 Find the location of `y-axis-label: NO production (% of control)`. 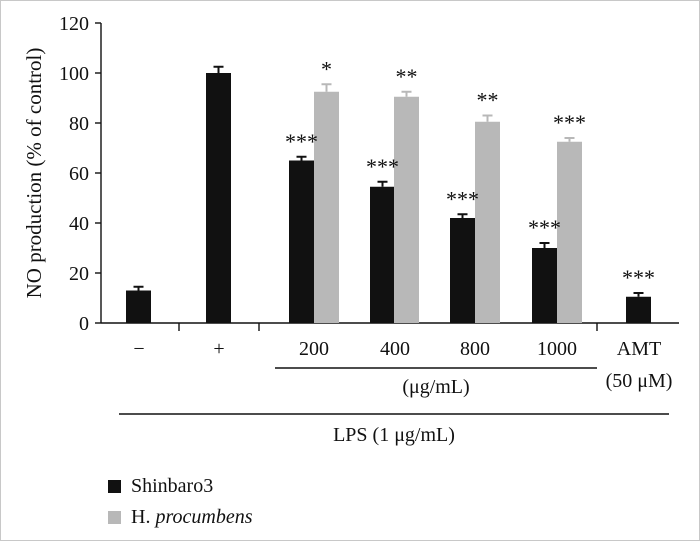

y-axis-label: NO production (% of control) is located at coordinates (34, 173).